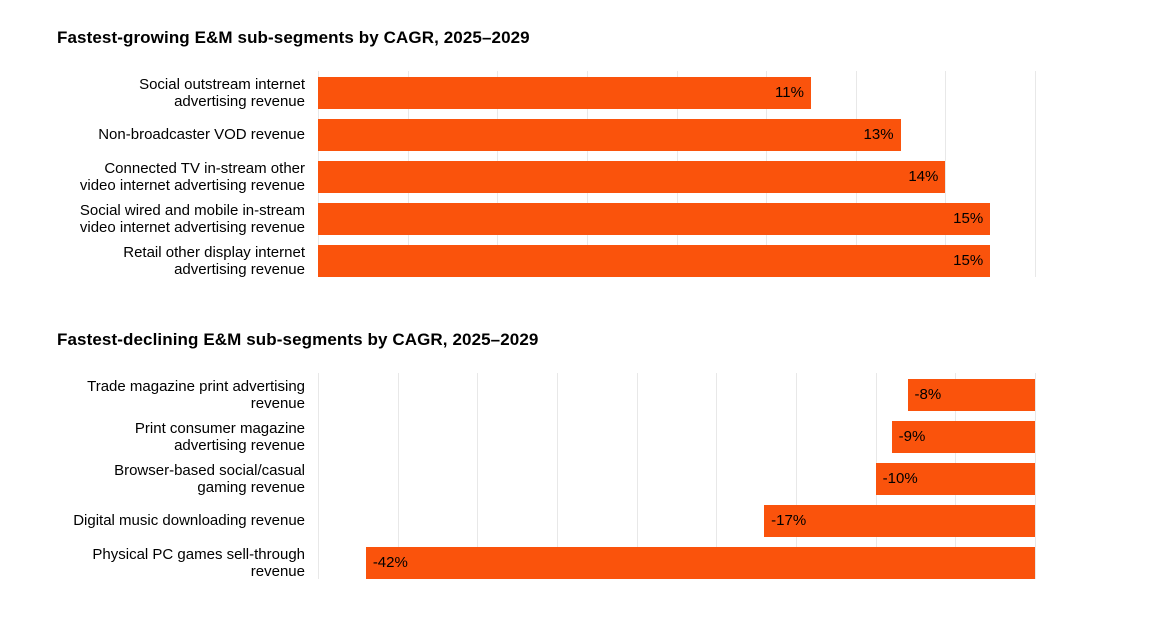  Describe the element at coordinates (676, 479) in the screenshot. I see `plot-area: -10%` at that location.